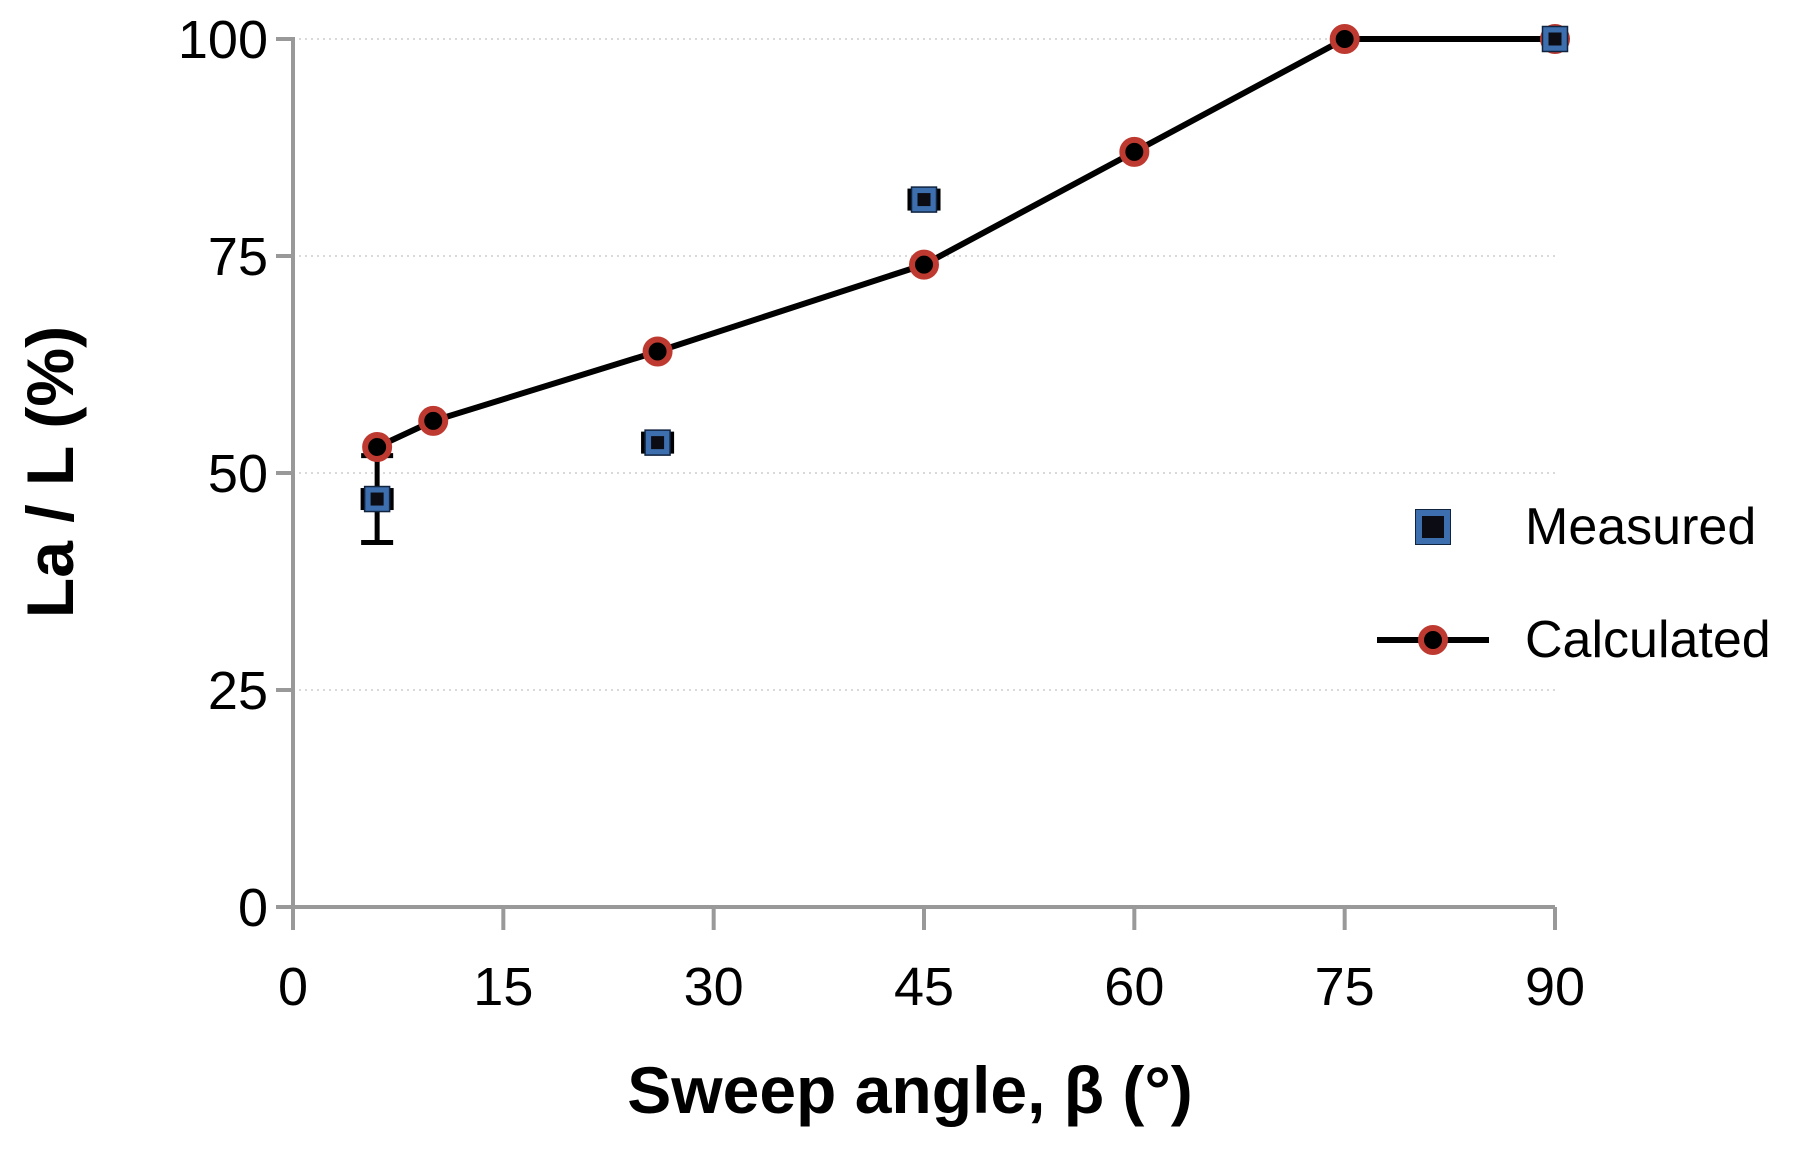  I want to click on x-tick-label-30: 30, so click(714, 987).